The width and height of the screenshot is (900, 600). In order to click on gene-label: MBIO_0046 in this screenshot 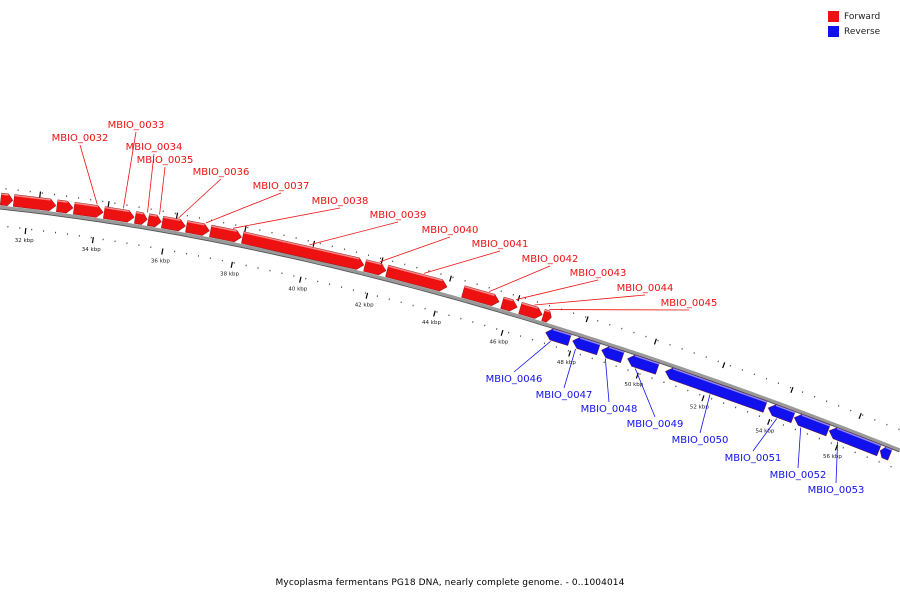, I will do `click(514, 379)`.